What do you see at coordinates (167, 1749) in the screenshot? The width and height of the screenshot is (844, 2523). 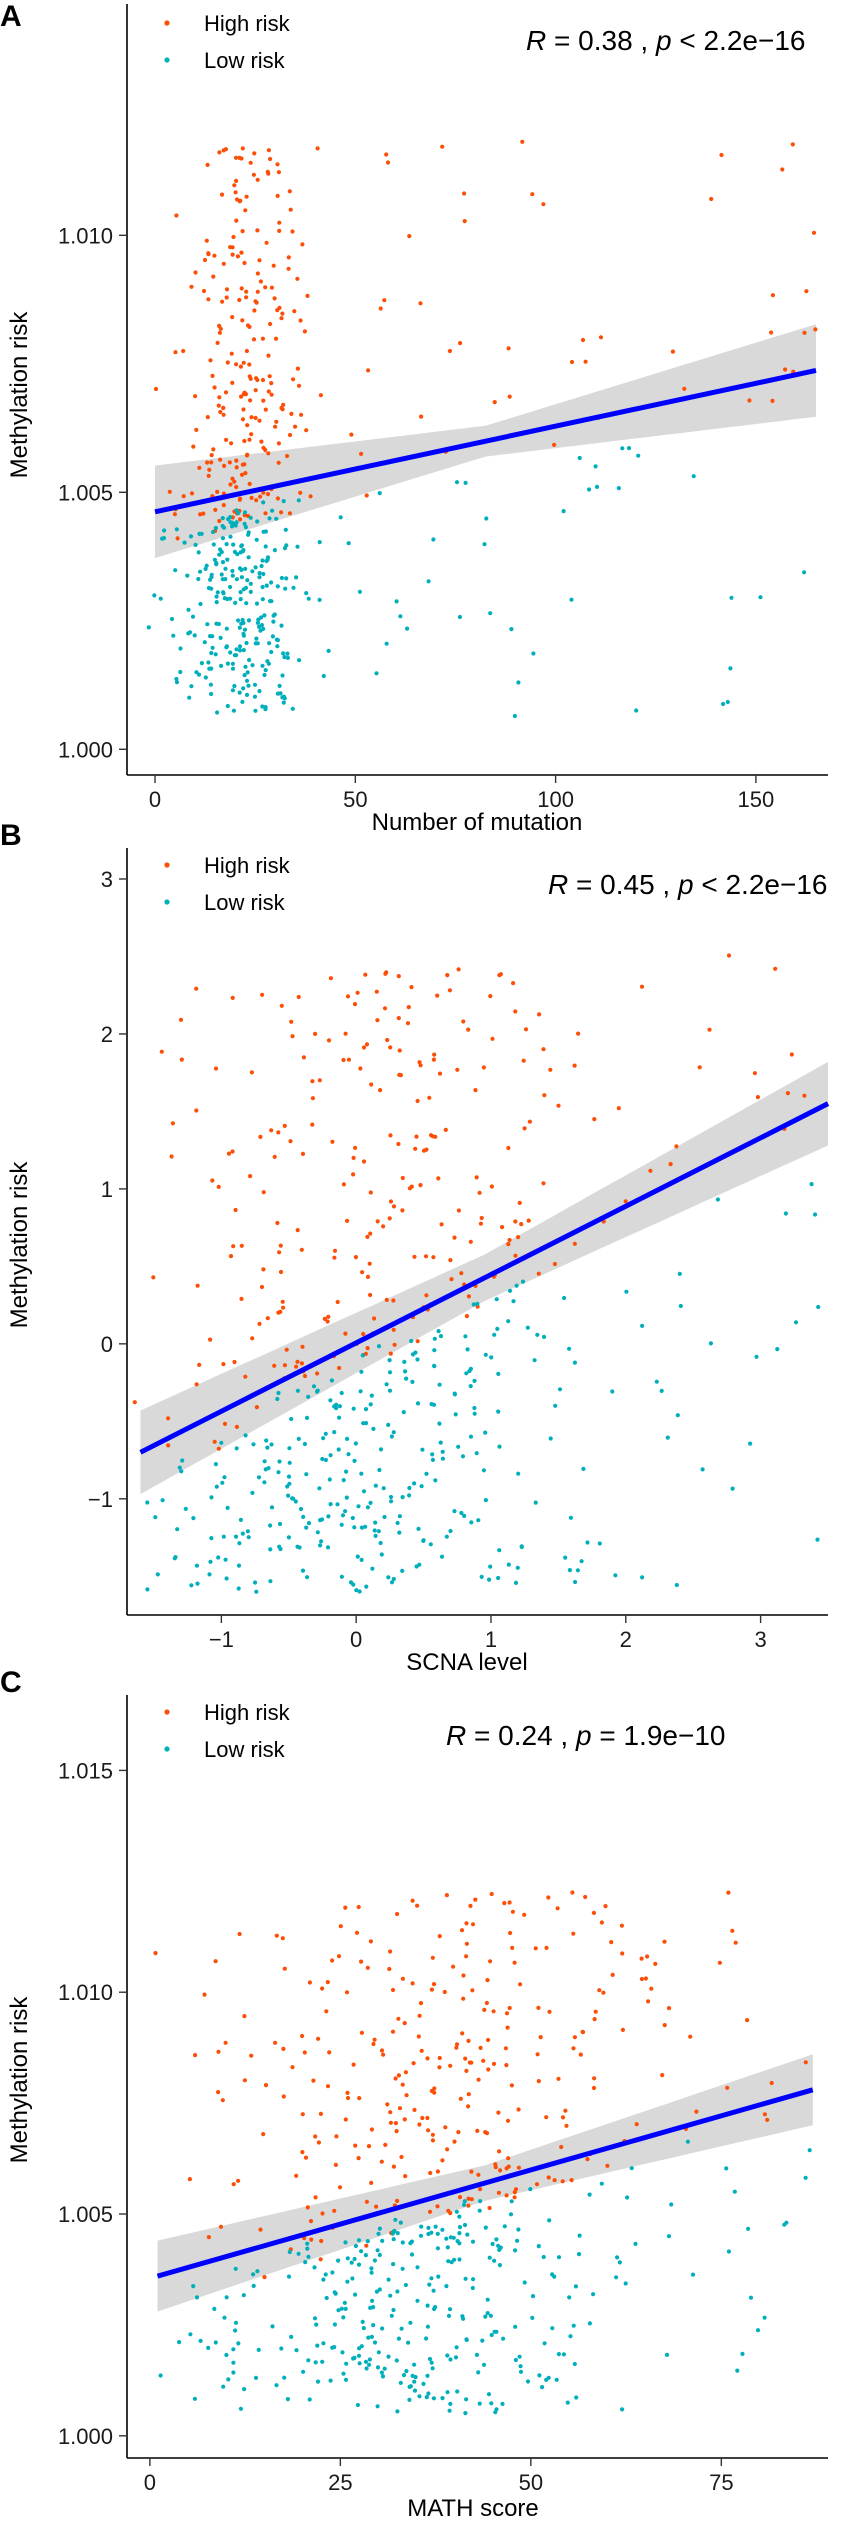 I see `legend-marker-low-risk` at bounding box center [167, 1749].